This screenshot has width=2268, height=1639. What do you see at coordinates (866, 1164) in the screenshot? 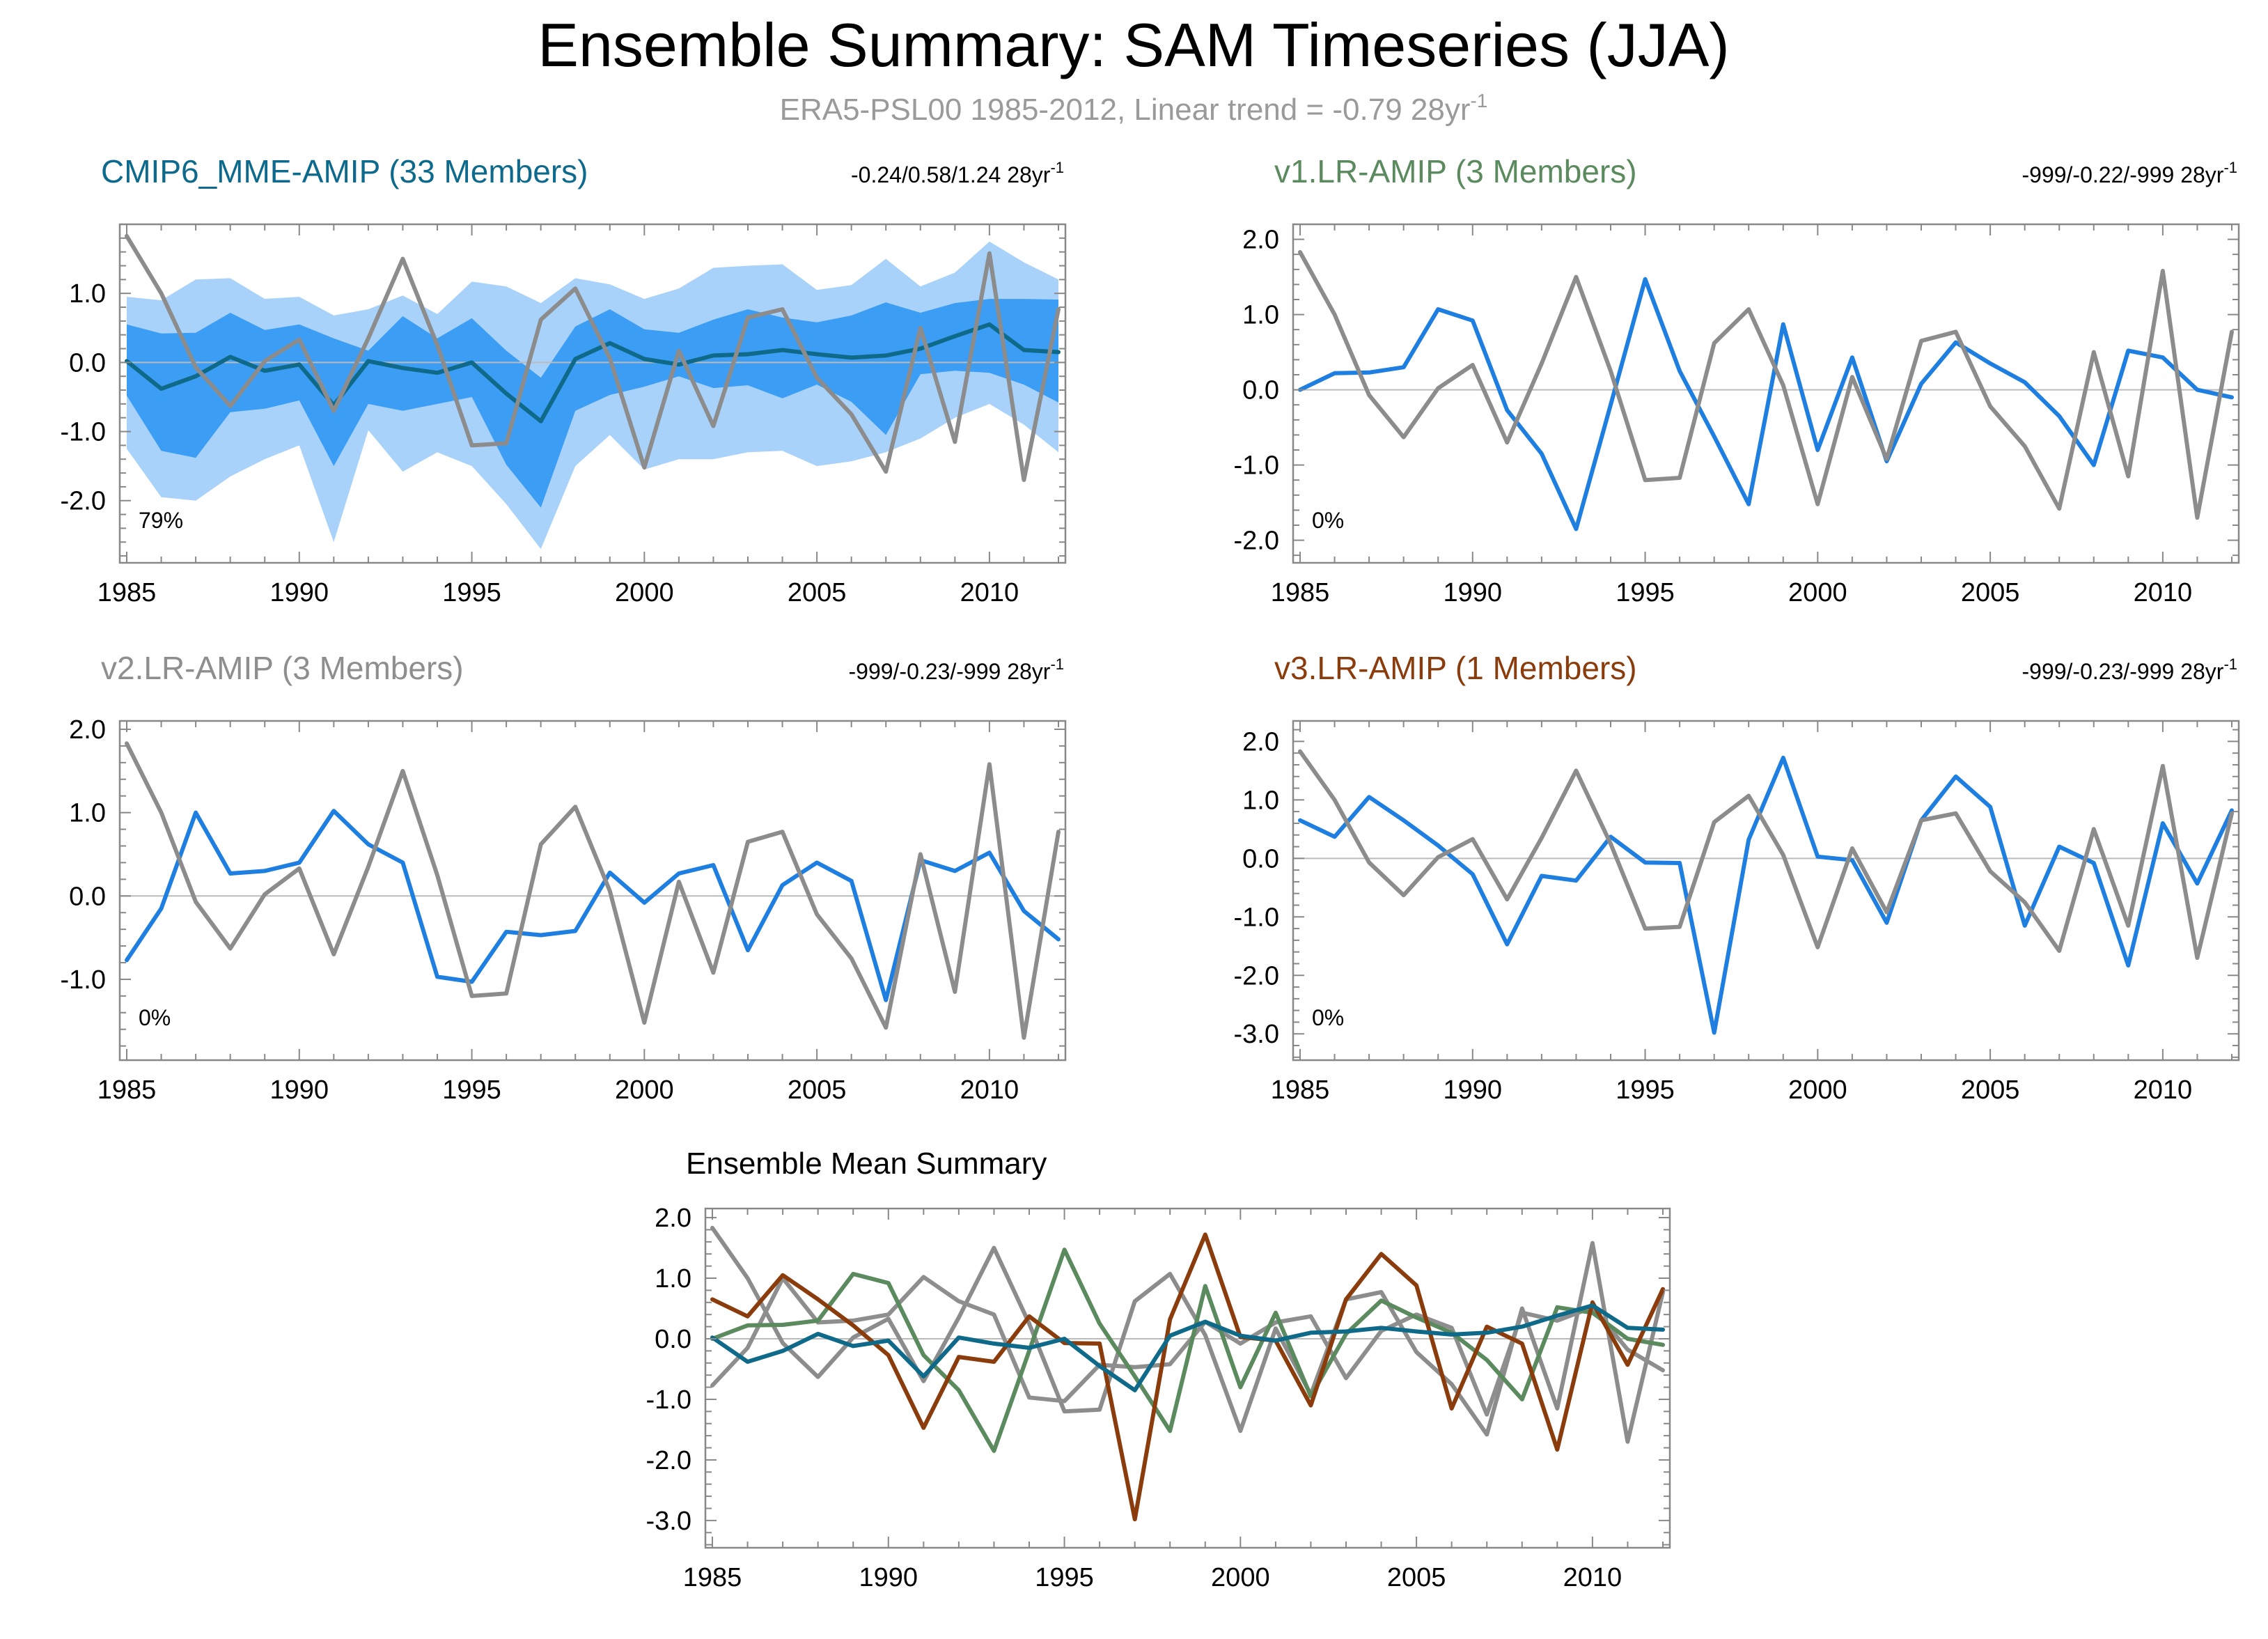
I see `panel-title-summary: Ensemble Mean Summary` at bounding box center [866, 1164].